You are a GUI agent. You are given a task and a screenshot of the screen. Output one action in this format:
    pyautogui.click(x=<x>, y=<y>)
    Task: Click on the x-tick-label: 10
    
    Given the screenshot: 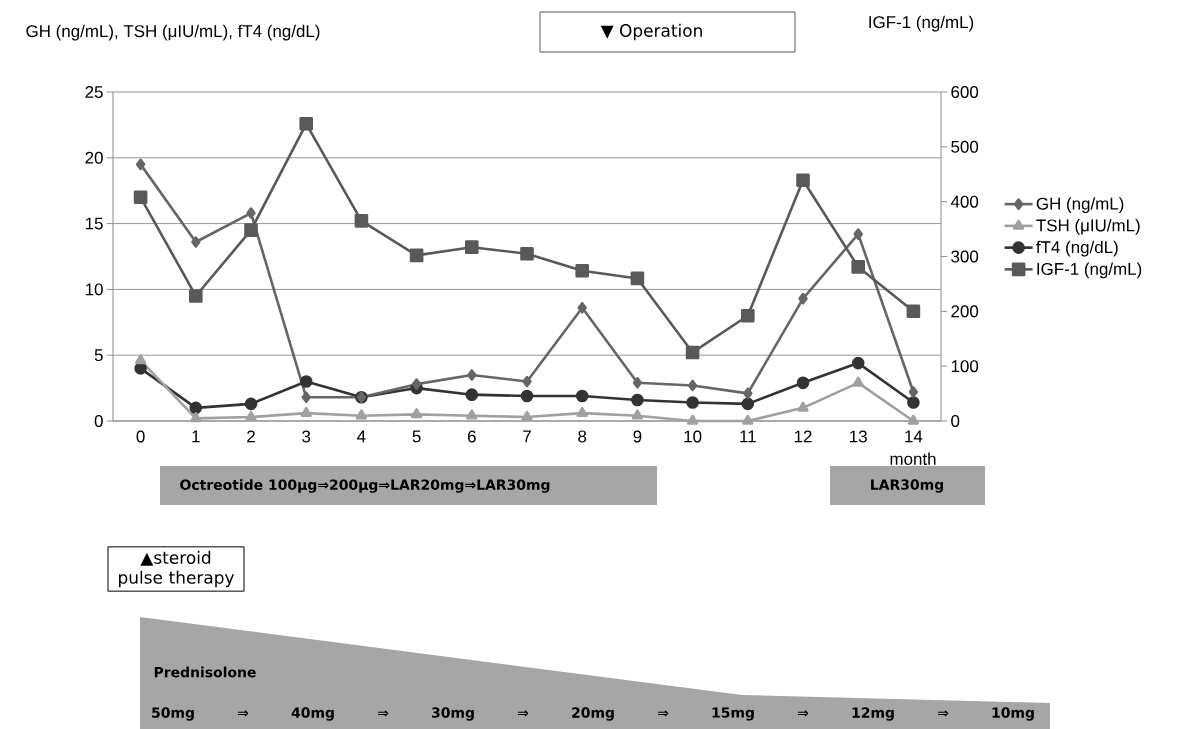 What is the action you would take?
    pyautogui.click(x=693, y=436)
    